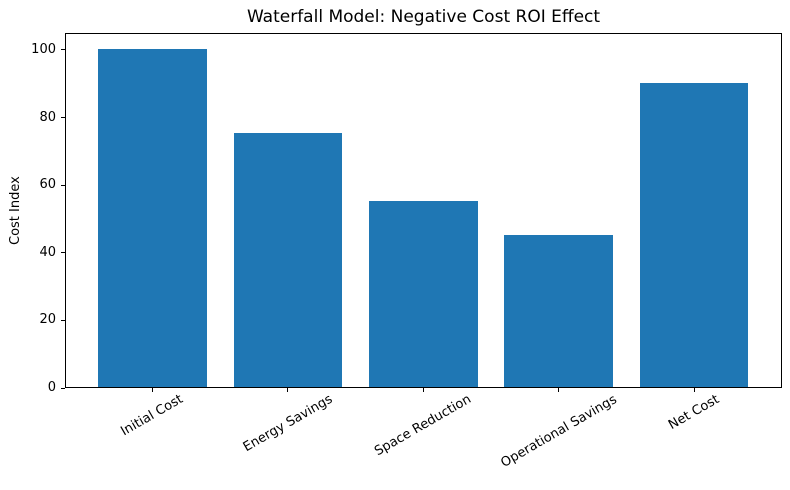 The height and width of the screenshot is (490, 790). Describe the element at coordinates (694, 412) in the screenshot. I see `x-tick-label-net-cost: Net Cost` at that location.